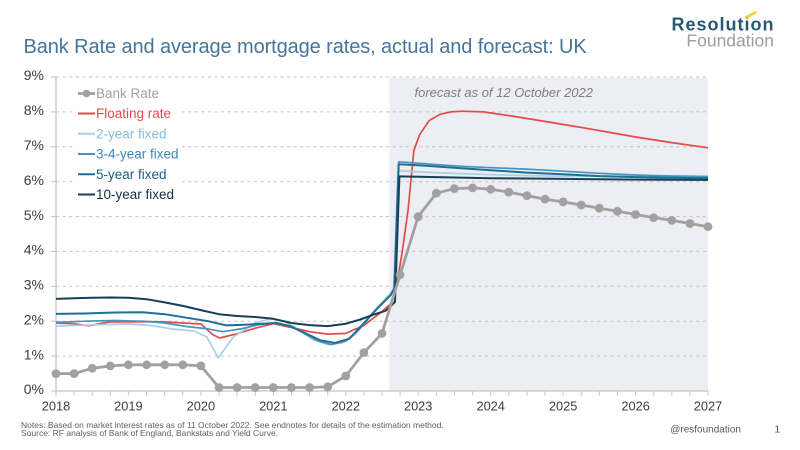 The height and width of the screenshot is (450, 800). What do you see at coordinates (34, 145) in the screenshot?
I see `svg-text: 7%` at bounding box center [34, 145].